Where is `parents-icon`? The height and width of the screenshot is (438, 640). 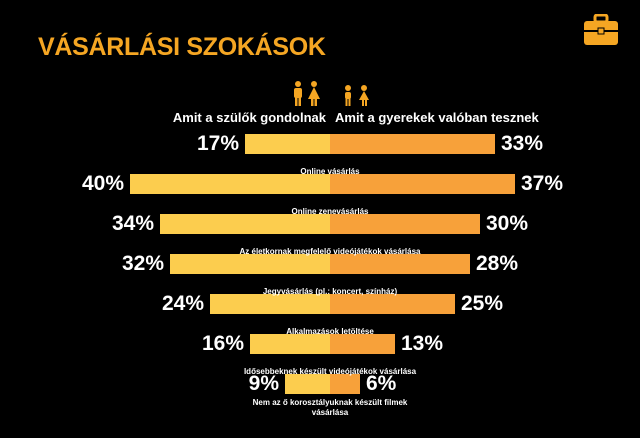
parents-icon is located at coordinates (307, 93).